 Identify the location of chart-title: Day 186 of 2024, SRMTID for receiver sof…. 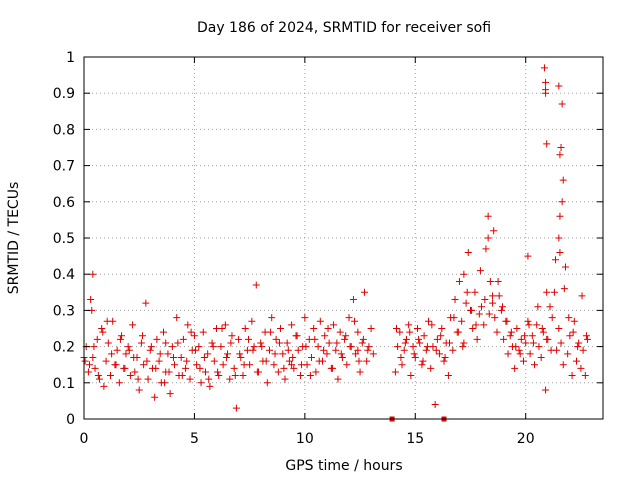
(344, 28).